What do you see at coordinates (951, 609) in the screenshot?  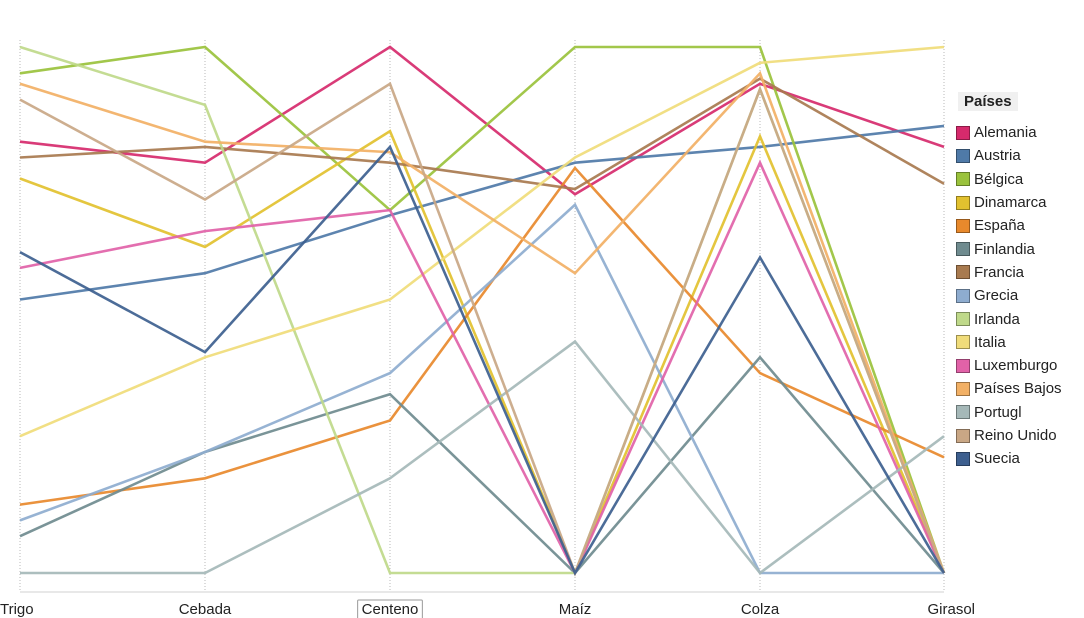 I see `axis-label-5: Girasol` at bounding box center [951, 609].